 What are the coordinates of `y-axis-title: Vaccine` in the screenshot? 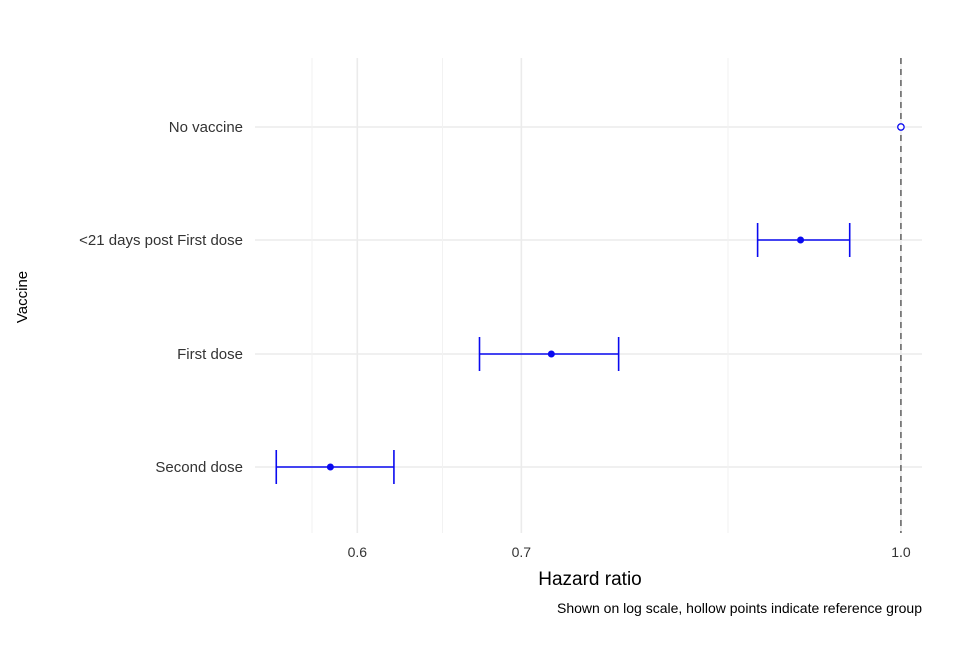 It's located at (22, 297).